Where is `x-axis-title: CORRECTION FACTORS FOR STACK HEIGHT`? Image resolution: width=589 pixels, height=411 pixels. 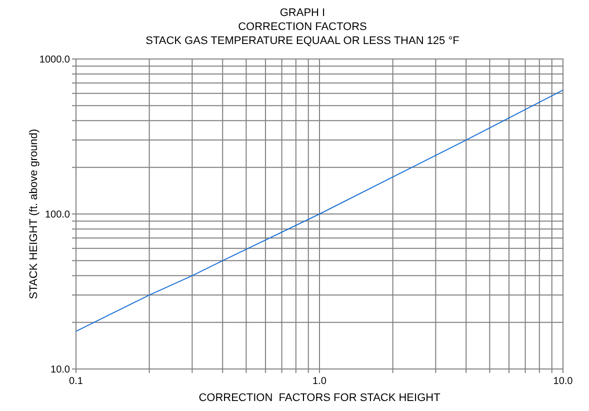 x-axis-title: CORRECTION FACTORS FOR STACK HEIGHT is located at coordinates (319, 398).